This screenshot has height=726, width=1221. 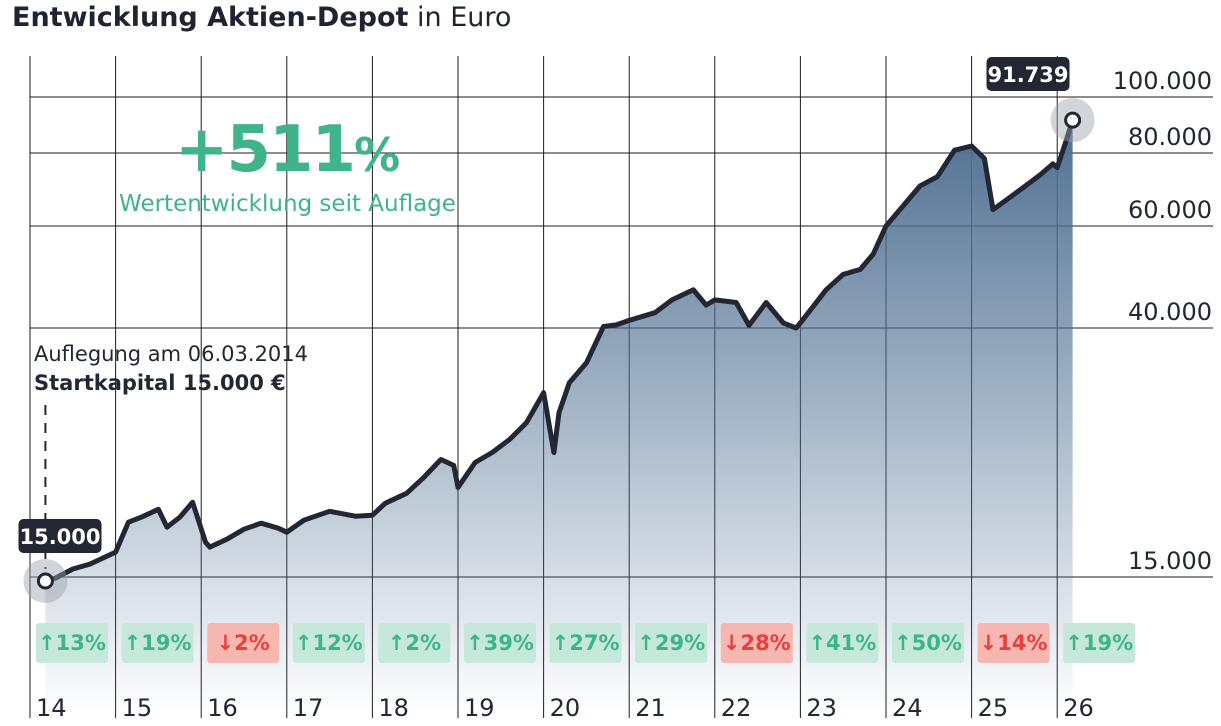 I want to click on end-value-label: 91.739, so click(x=1027, y=75).